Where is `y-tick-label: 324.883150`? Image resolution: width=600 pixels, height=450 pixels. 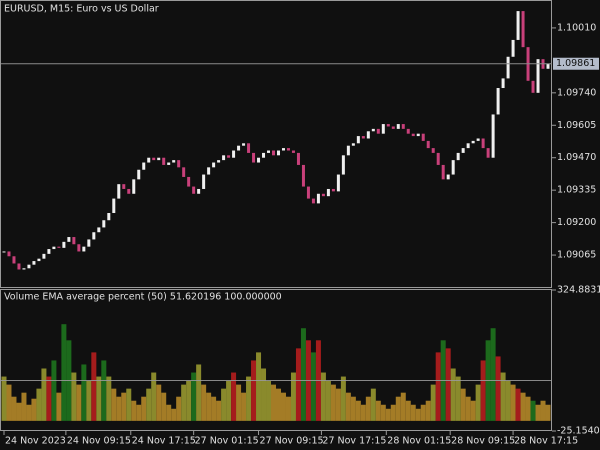 y-tick-label: 324.883150 is located at coordinates (578, 290).